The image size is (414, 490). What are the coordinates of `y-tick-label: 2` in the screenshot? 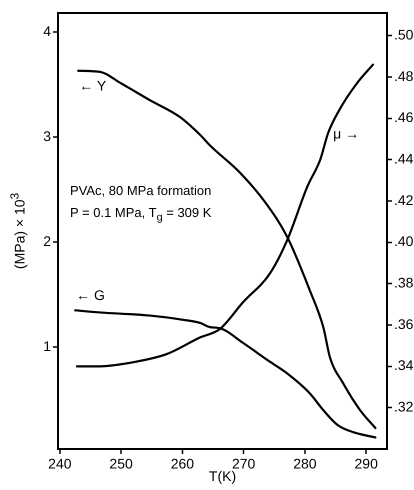 It's located at (47, 240).